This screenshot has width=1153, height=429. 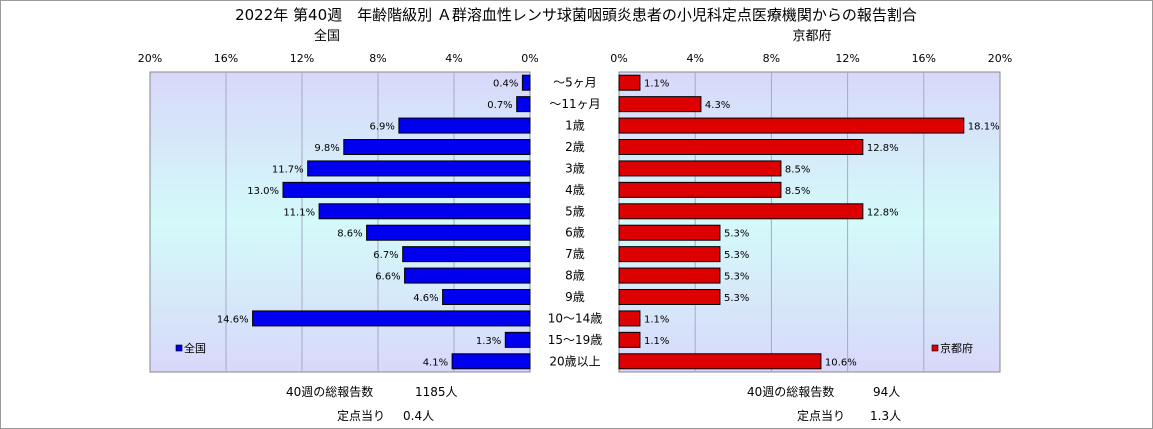 What do you see at coordinates (385, 255) in the screenshot?
I see `left-bar-label: 6.7%` at bounding box center [385, 255].